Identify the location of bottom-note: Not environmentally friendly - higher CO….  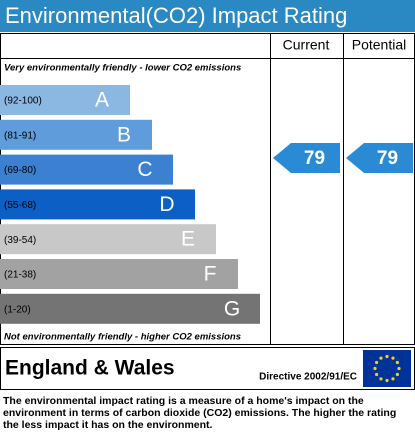
(122, 337).